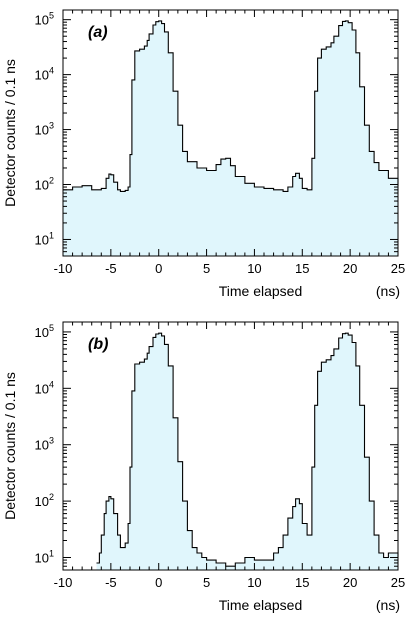 The width and height of the screenshot is (409, 626). Describe the element at coordinates (98, 344) in the screenshot. I see `panel-label: (b)` at that location.